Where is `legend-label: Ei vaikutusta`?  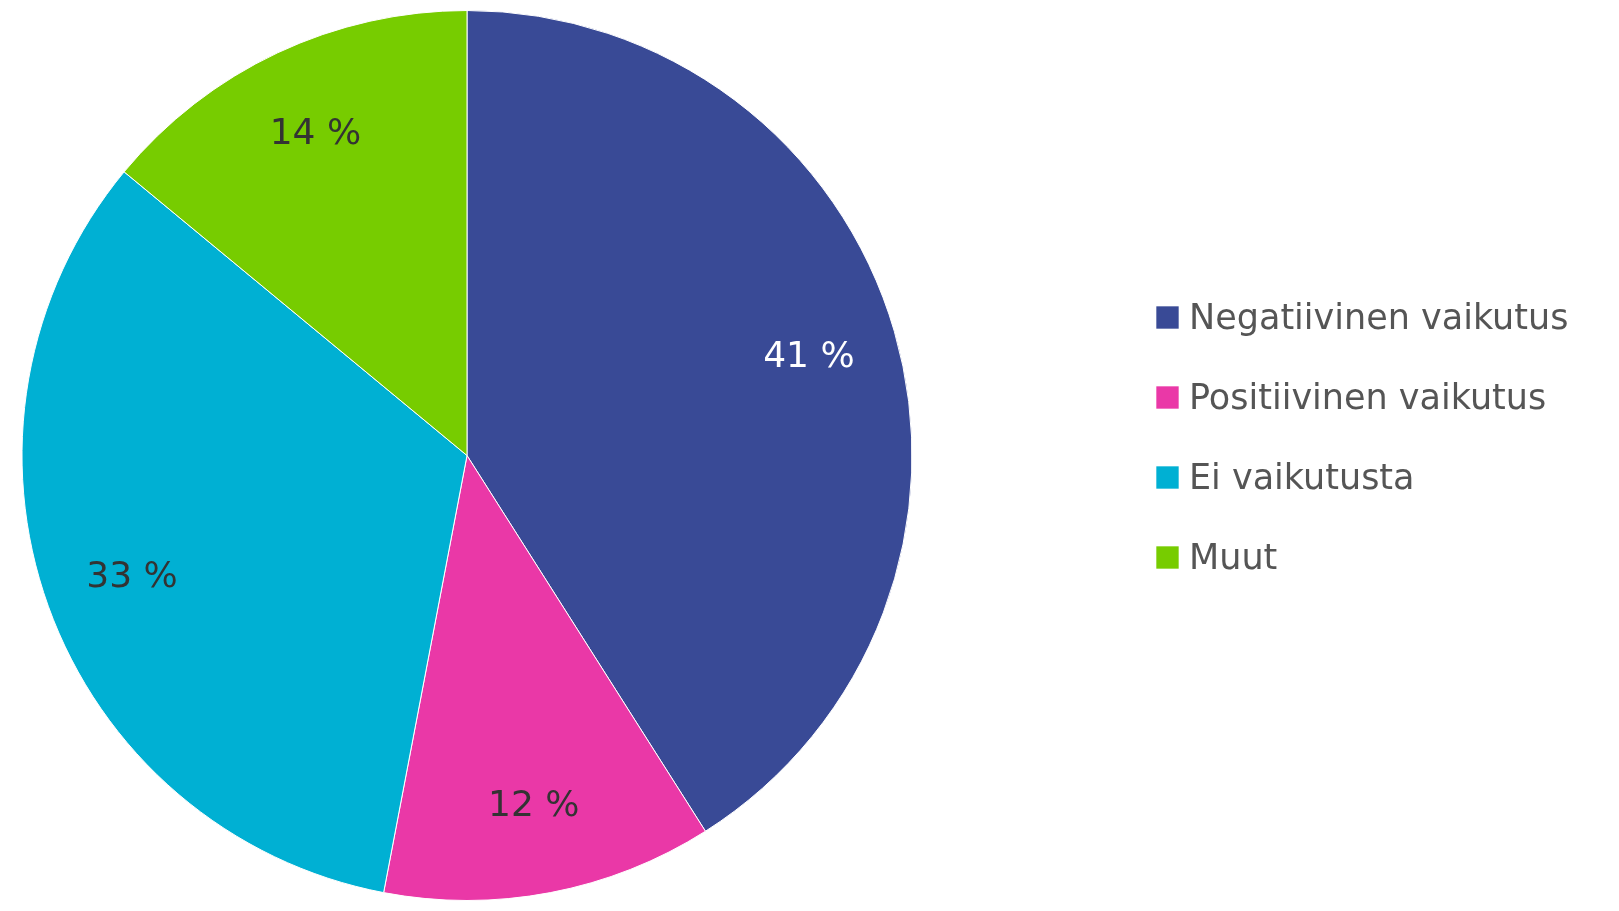 legend-label: Ei vaikutusta is located at coordinates (1302, 476).